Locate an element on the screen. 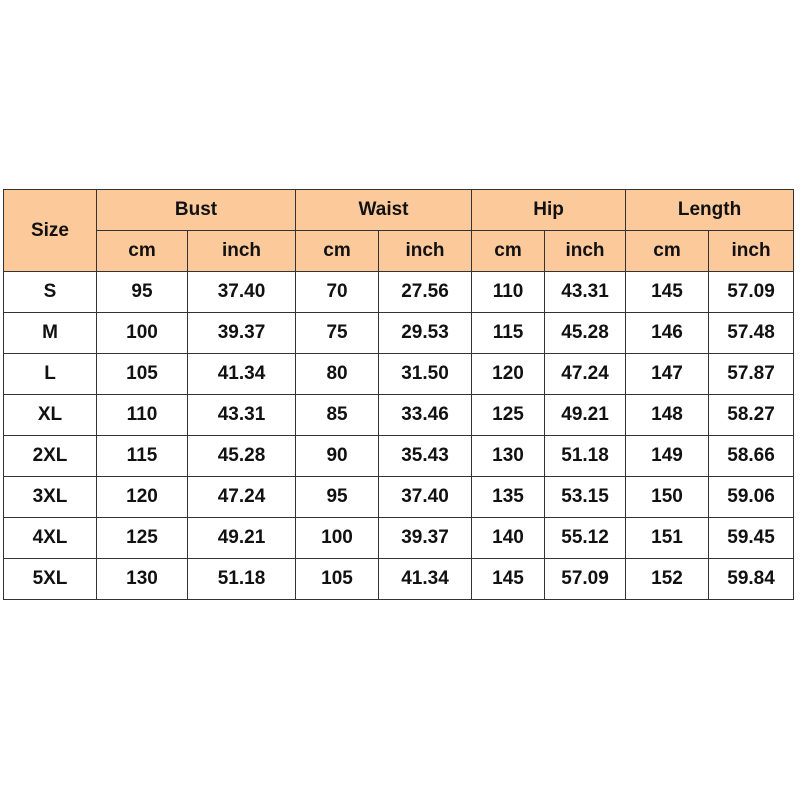  header-row: Size Bust Waist Hip Length is located at coordinates (399, 230).